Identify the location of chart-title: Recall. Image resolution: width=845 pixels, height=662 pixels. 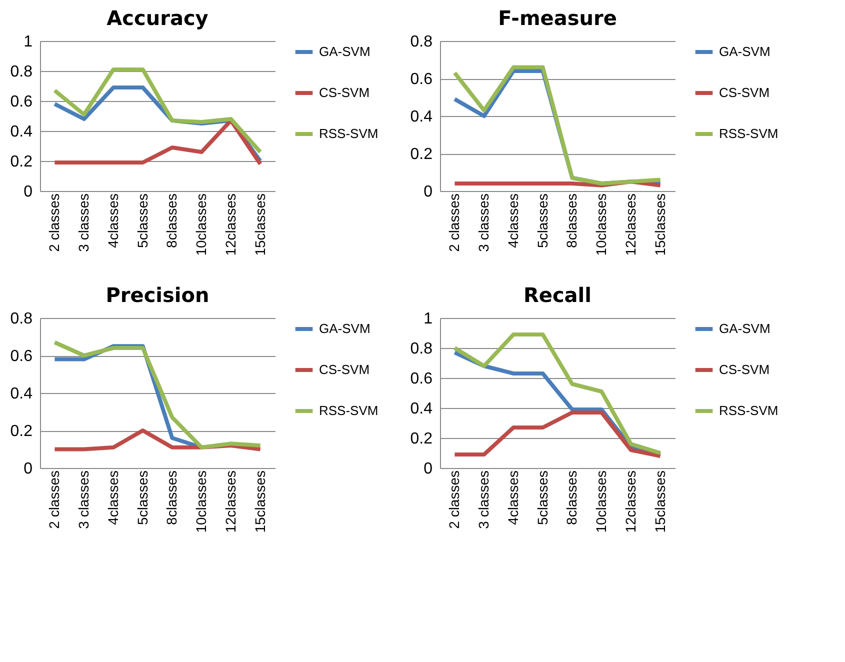
(557, 295).